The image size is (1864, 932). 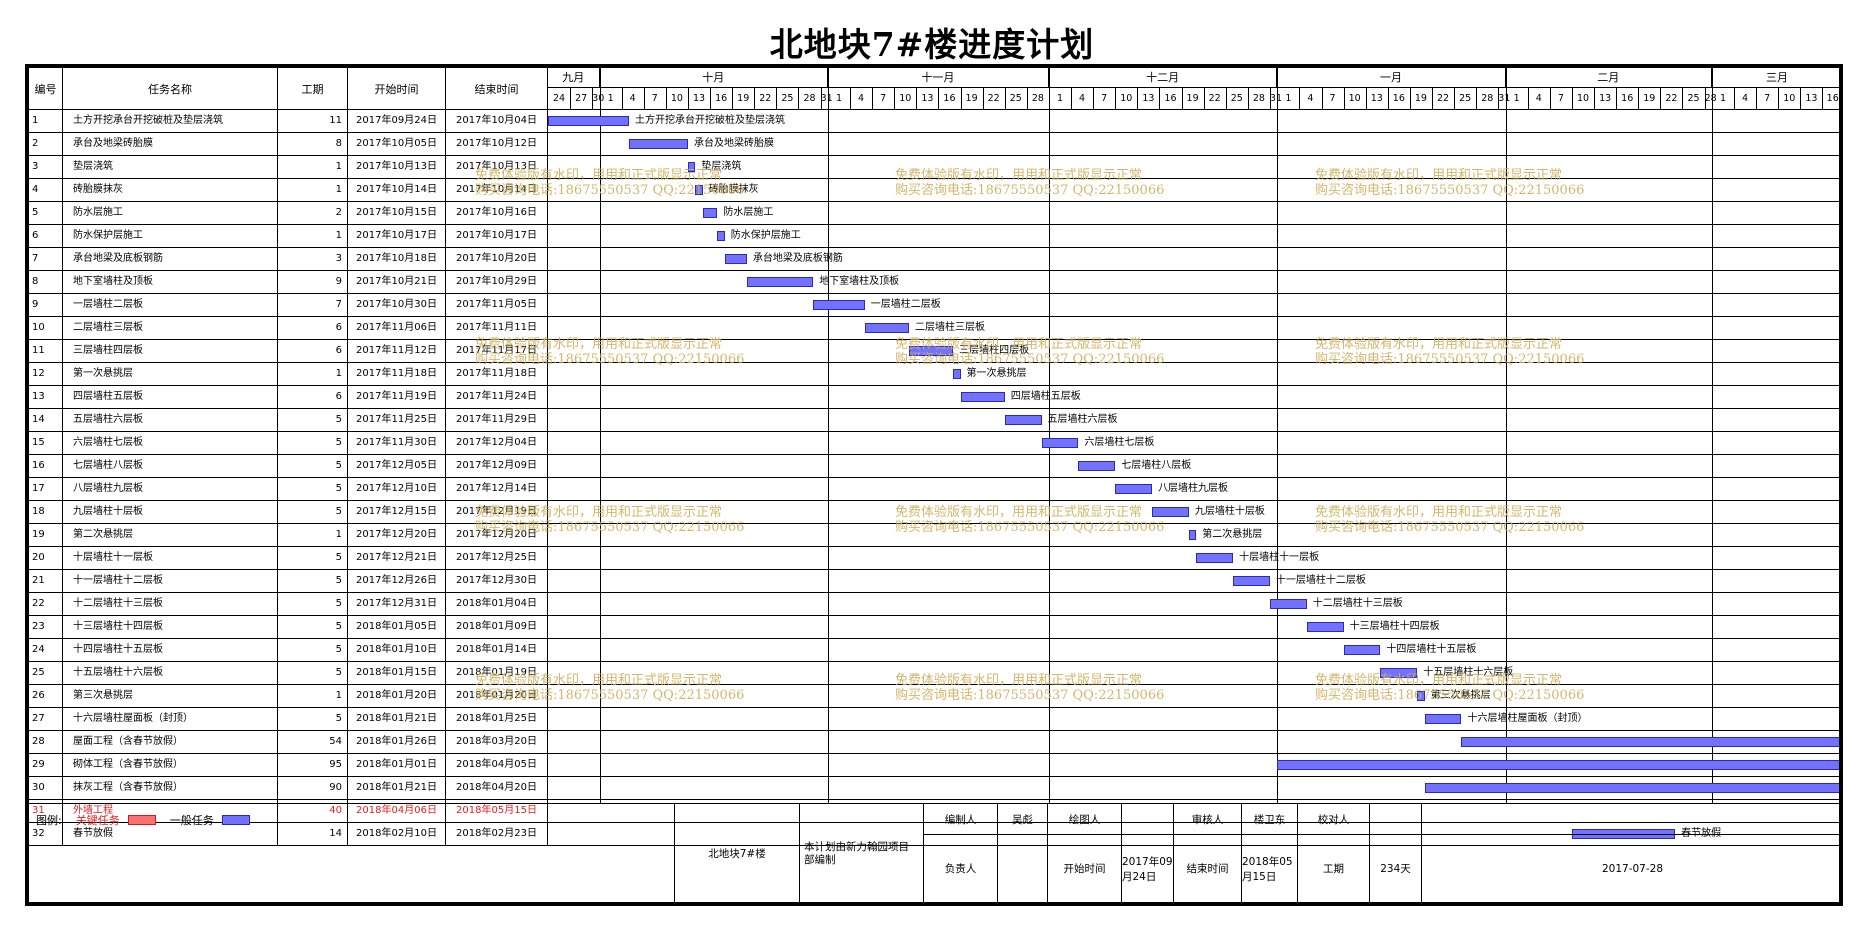 What do you see at coordinates (397, 558) in the screenshot?
I see `task-start: 2017年12月21日` at bounding box center [397, 558].